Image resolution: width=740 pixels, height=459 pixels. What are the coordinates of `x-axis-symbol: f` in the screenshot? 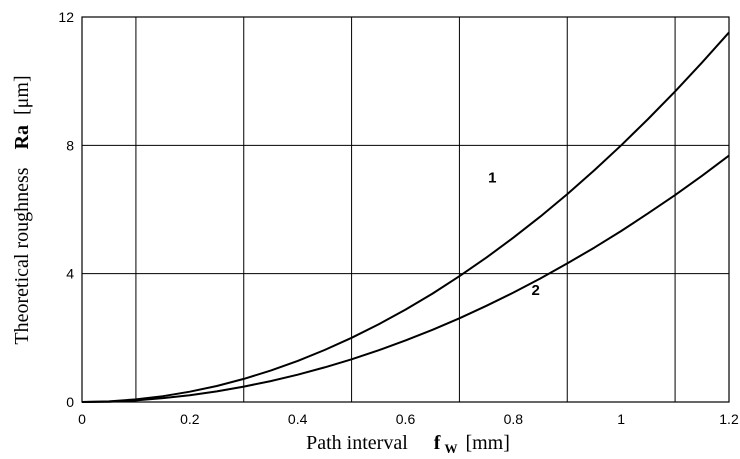 It's located at (437, 443).